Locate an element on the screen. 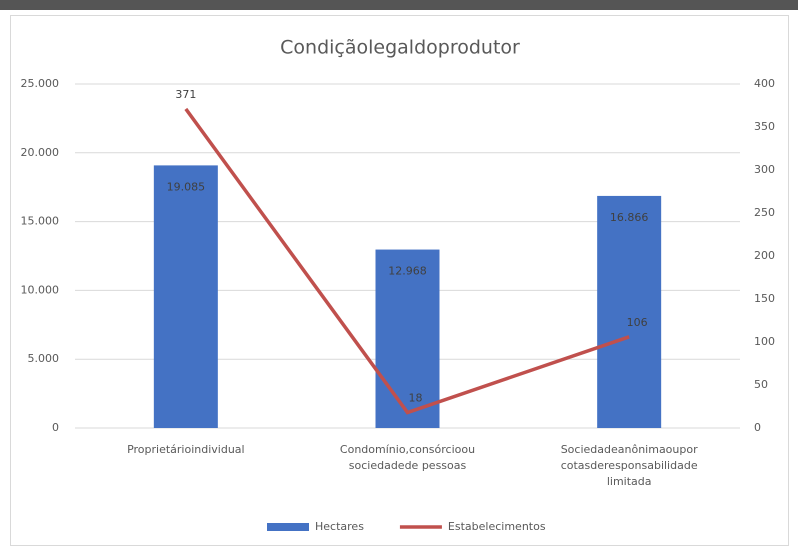 This screenshot has height=554, width=798. line-value-label: 371 is located at coordinates (185, 94).